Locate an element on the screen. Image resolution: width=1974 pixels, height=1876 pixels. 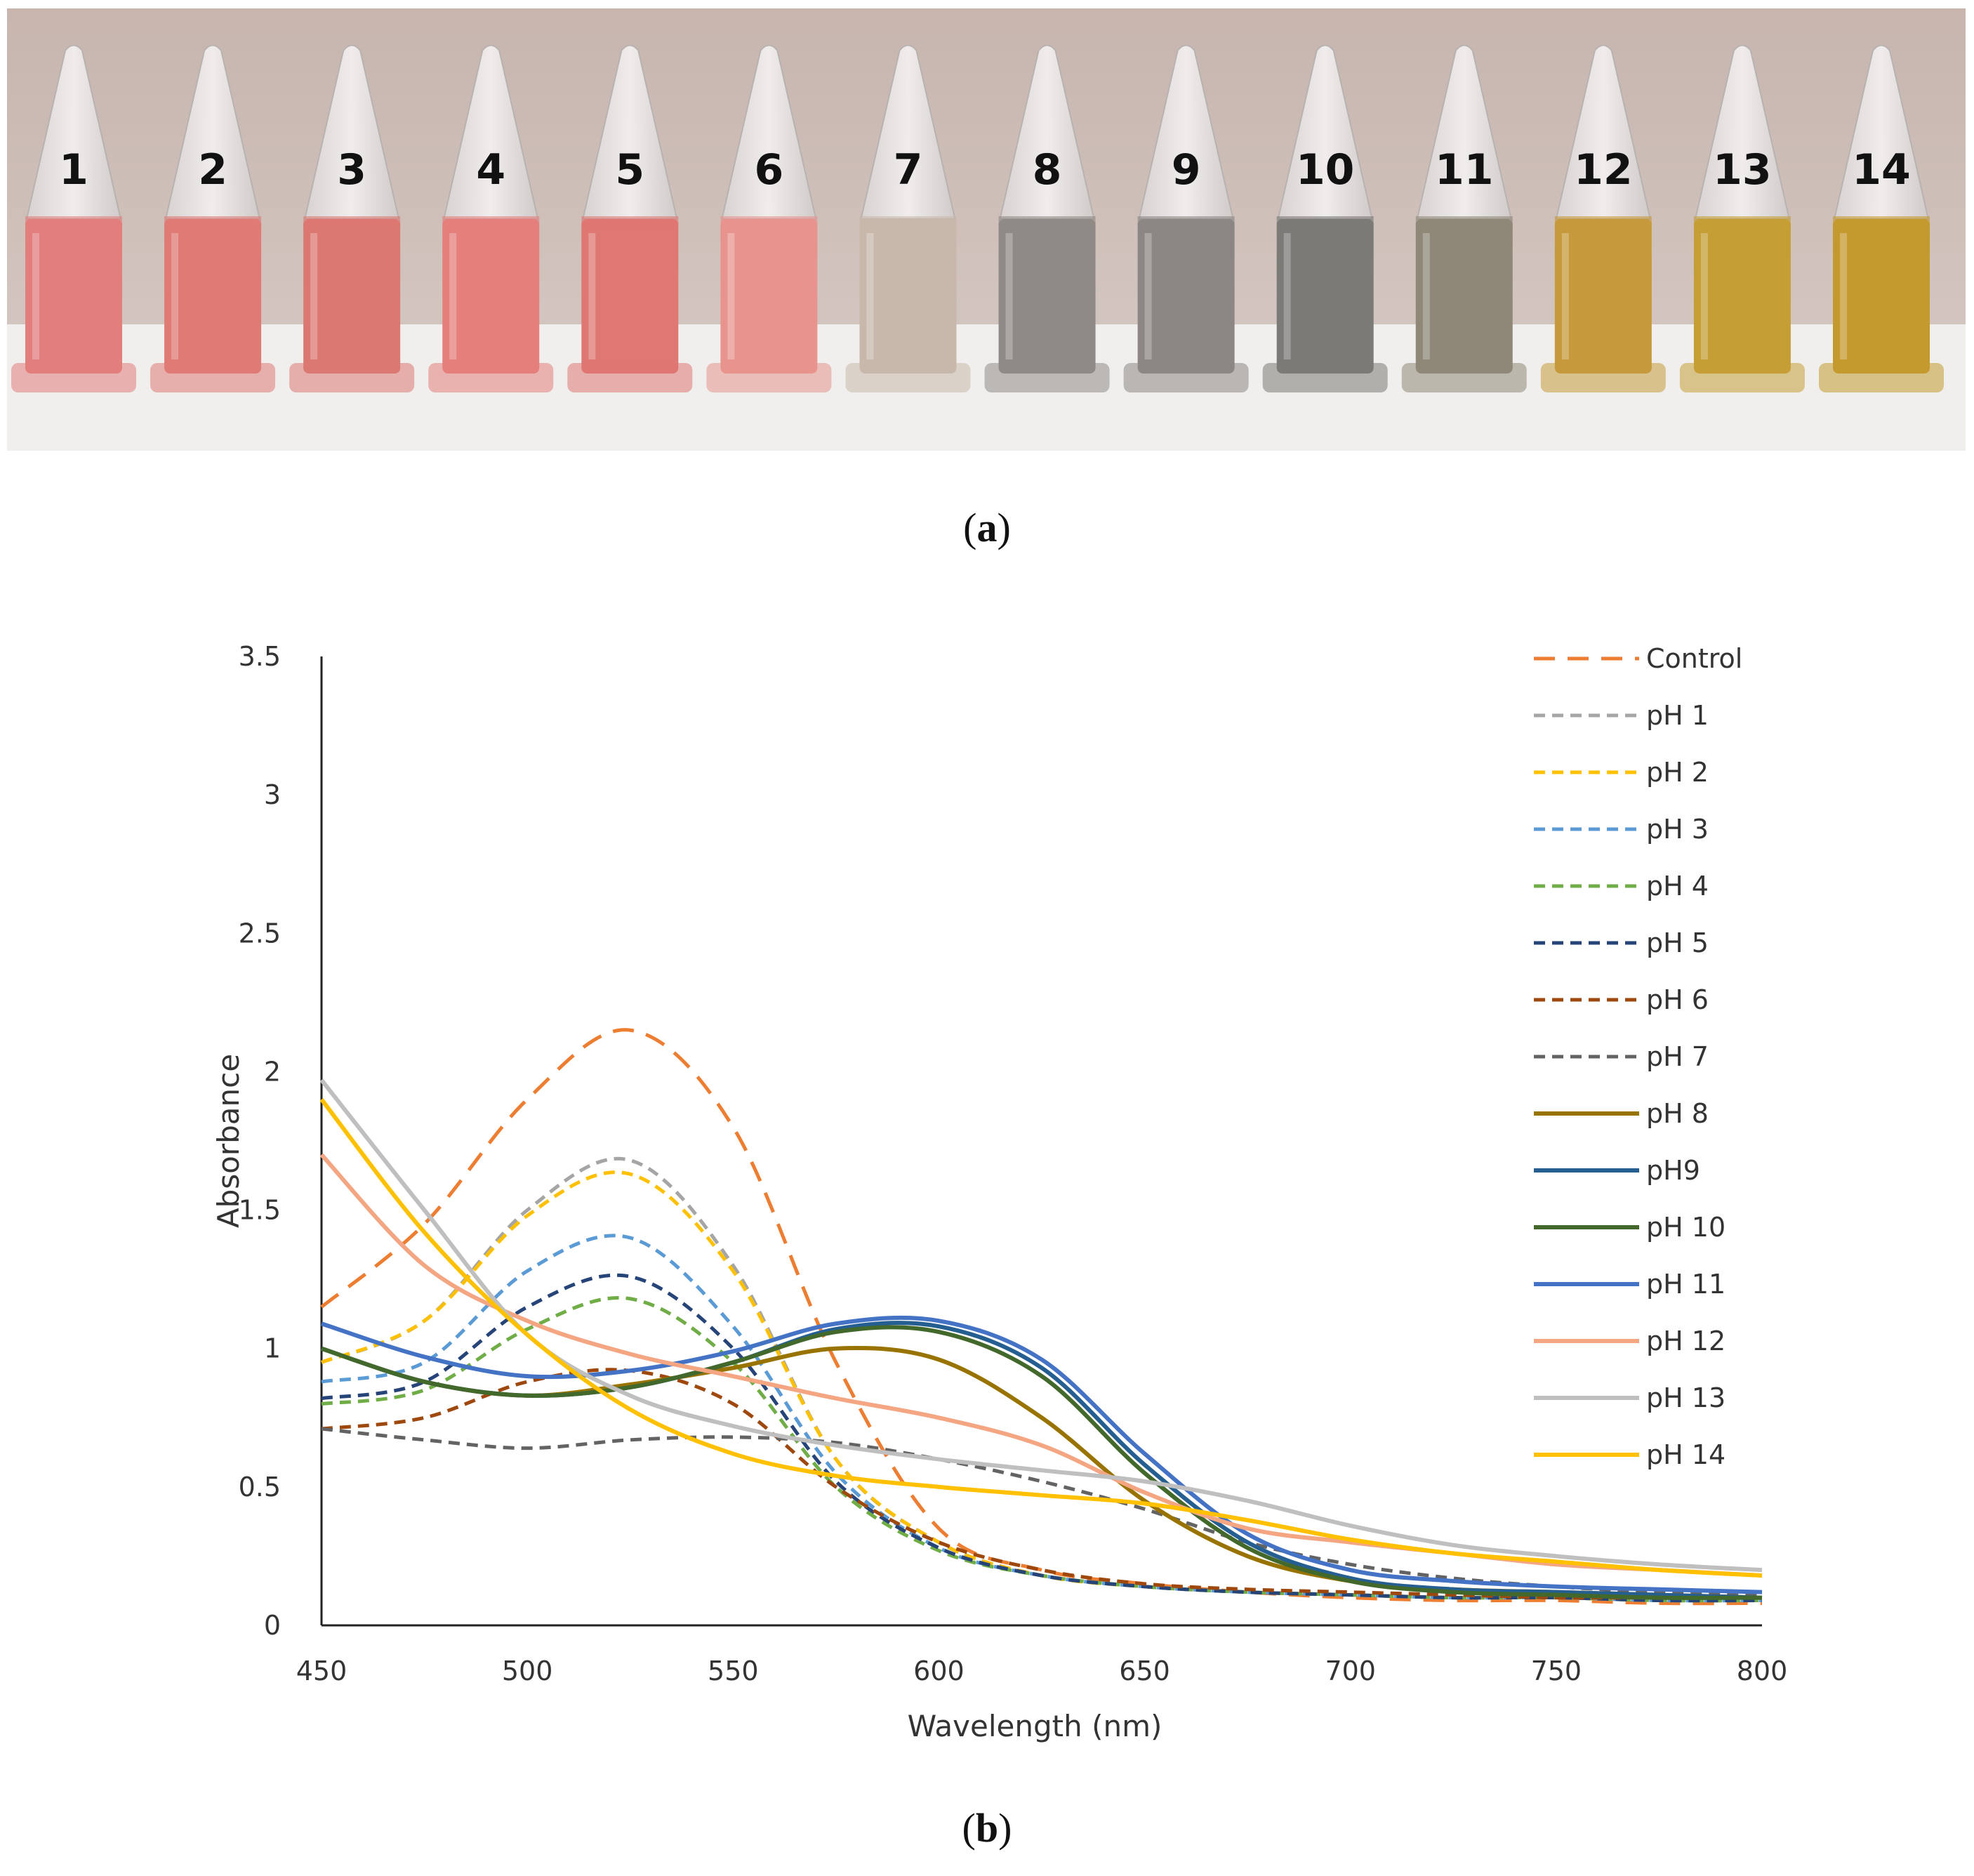
tube-5: 5 is located at coordinates (630, 218).